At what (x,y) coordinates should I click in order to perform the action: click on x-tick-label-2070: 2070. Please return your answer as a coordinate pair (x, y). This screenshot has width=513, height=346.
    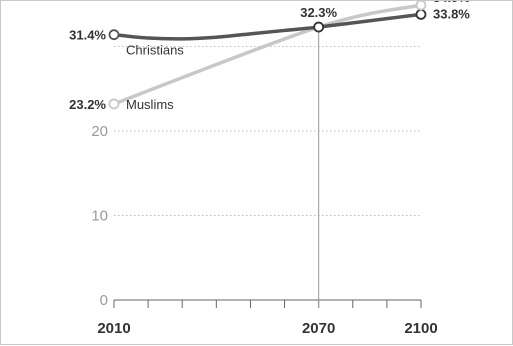
    Looking at the image, I should click on (318, 328).